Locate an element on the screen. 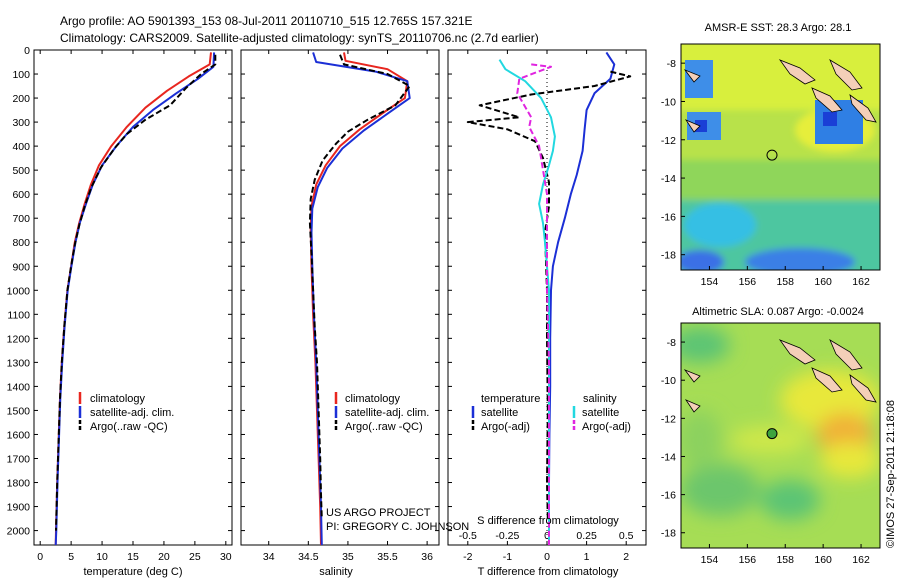 The image size is (900, 580). legend-temperature-header: temperature is located at coordinates (510, 399).